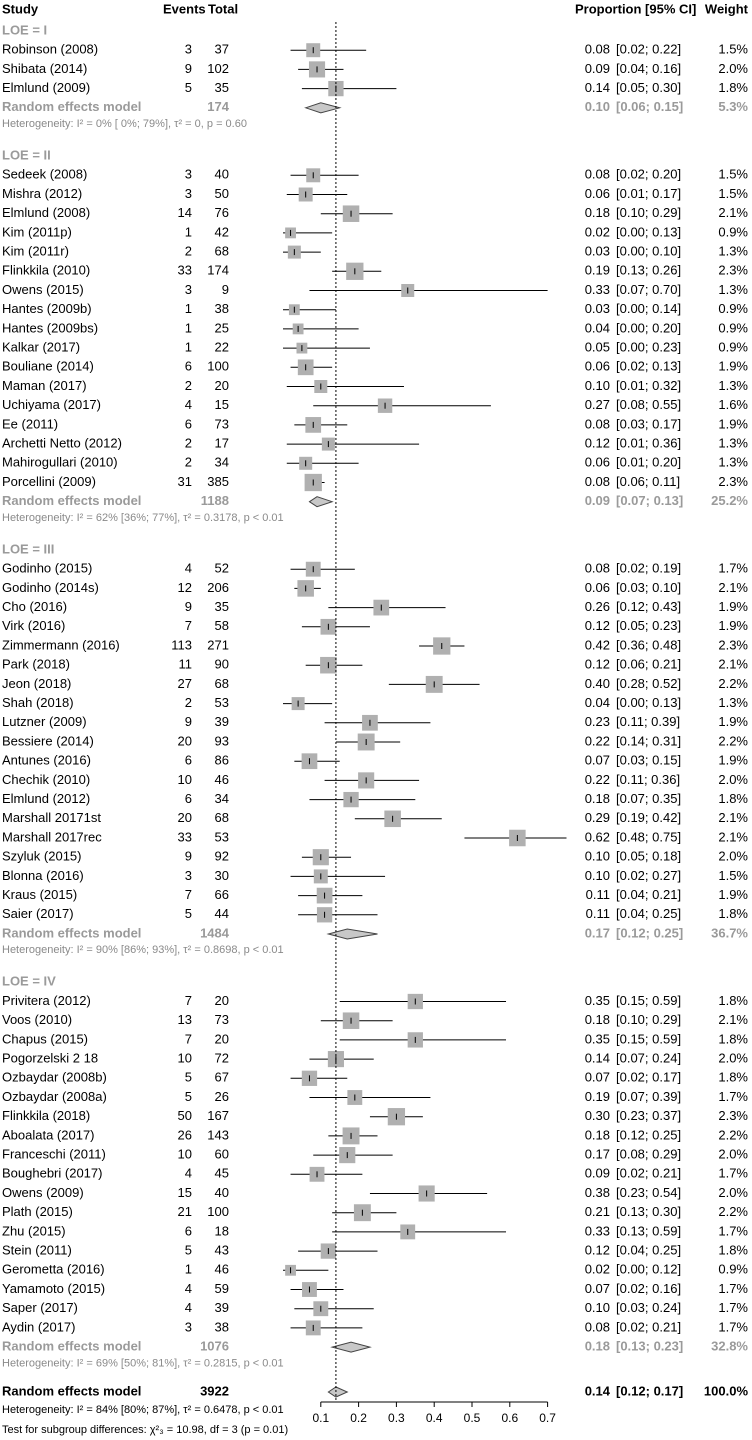 The width and height of the screenshot is (752, 1440). What do you see at coordinates (44, 174) in the screenshot?
I see `study-label: Sedeek (2008)` at bounding box center [44, 174].